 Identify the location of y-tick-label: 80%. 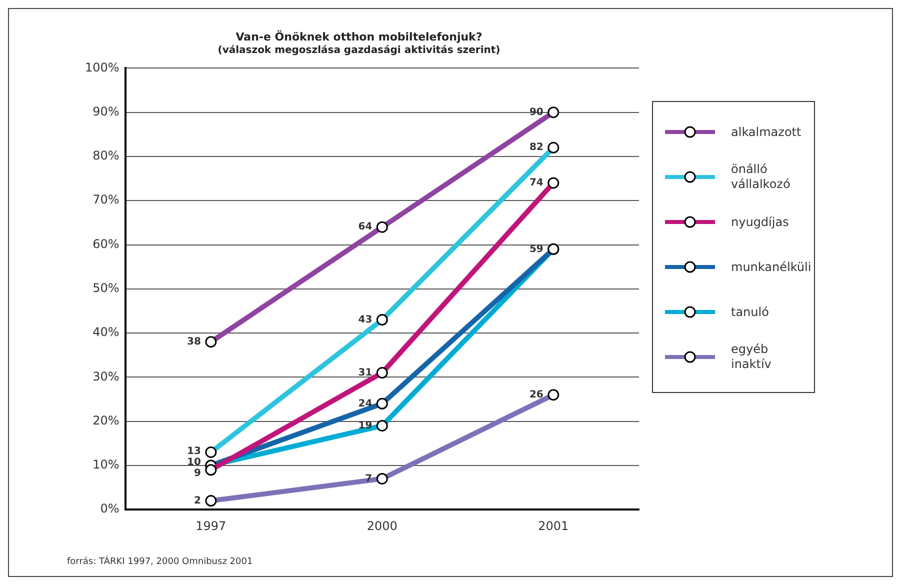
(106, 155).